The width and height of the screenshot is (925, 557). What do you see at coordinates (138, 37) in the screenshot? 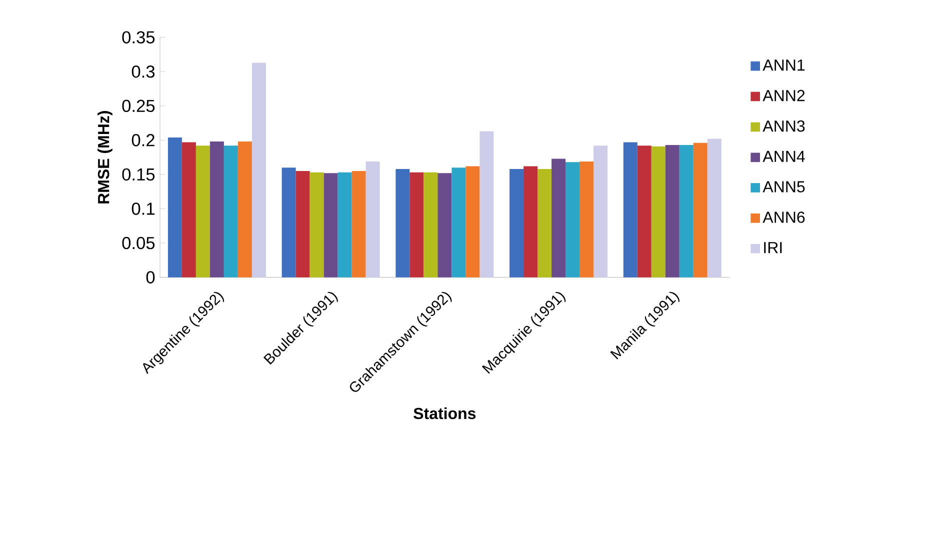
I see `y-tick-label: 0.35` at bounding box center [138, 37].